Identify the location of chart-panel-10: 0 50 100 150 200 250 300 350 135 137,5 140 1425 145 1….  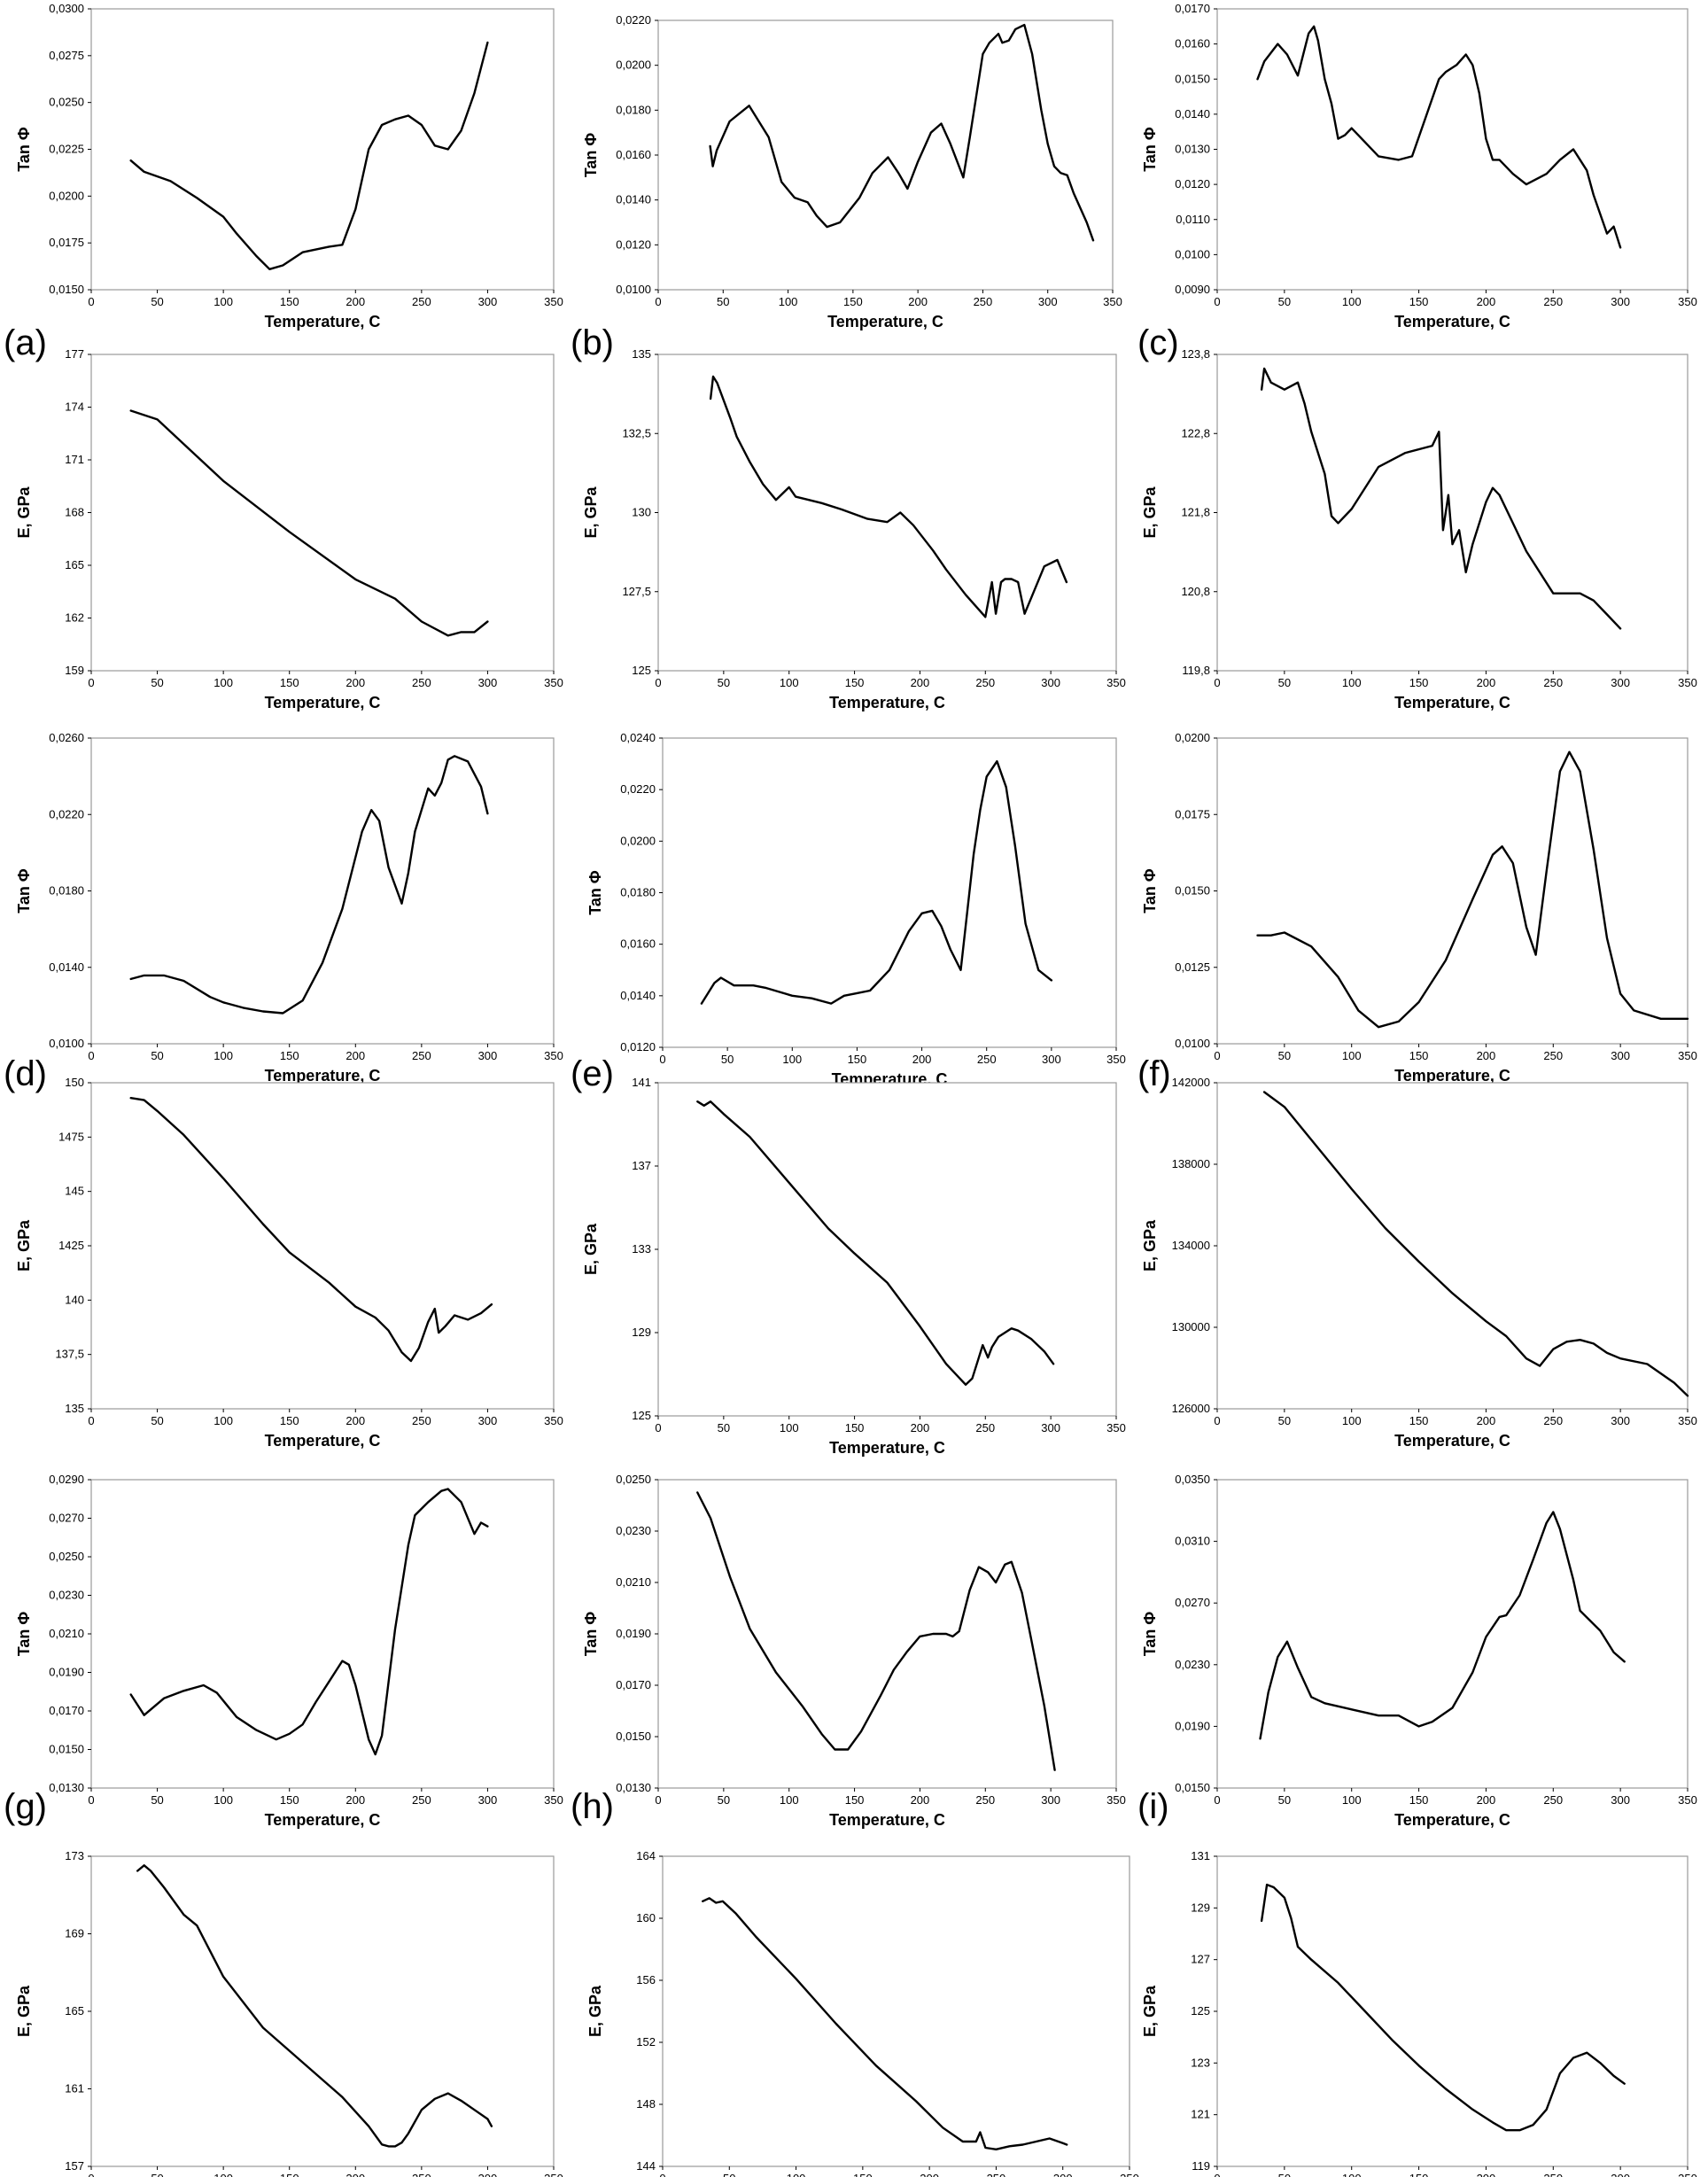
(289, 1263).